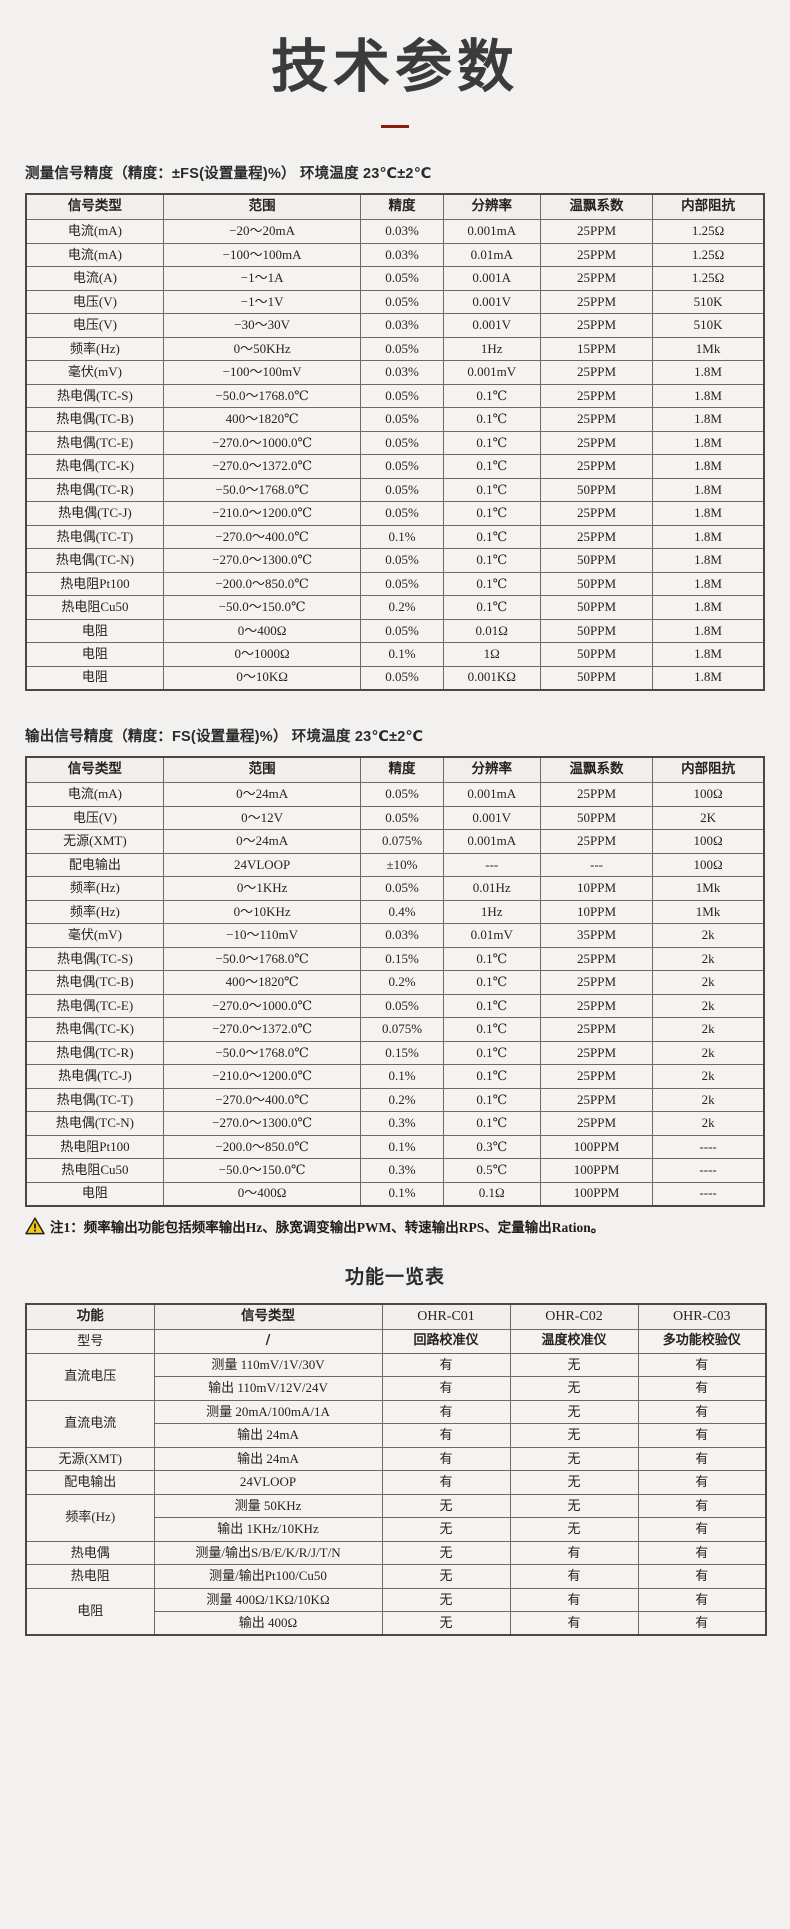  I want to click on table-cell: 热电偶(TC-K), so click(94, 1029).